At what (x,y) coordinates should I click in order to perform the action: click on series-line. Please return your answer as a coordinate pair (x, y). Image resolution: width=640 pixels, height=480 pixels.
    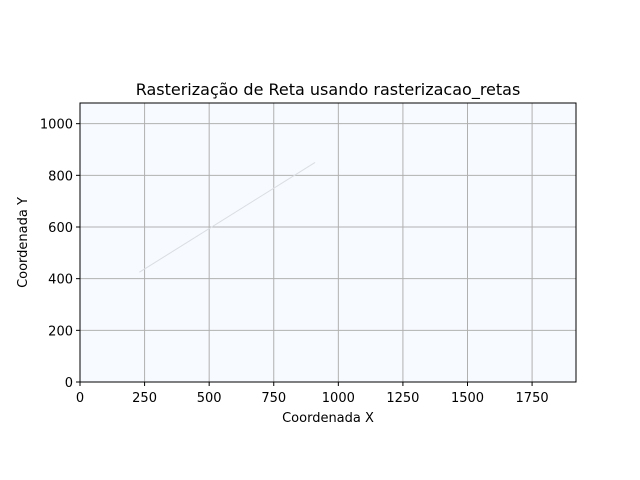
    Looking at the image, I should click on (227, 217).